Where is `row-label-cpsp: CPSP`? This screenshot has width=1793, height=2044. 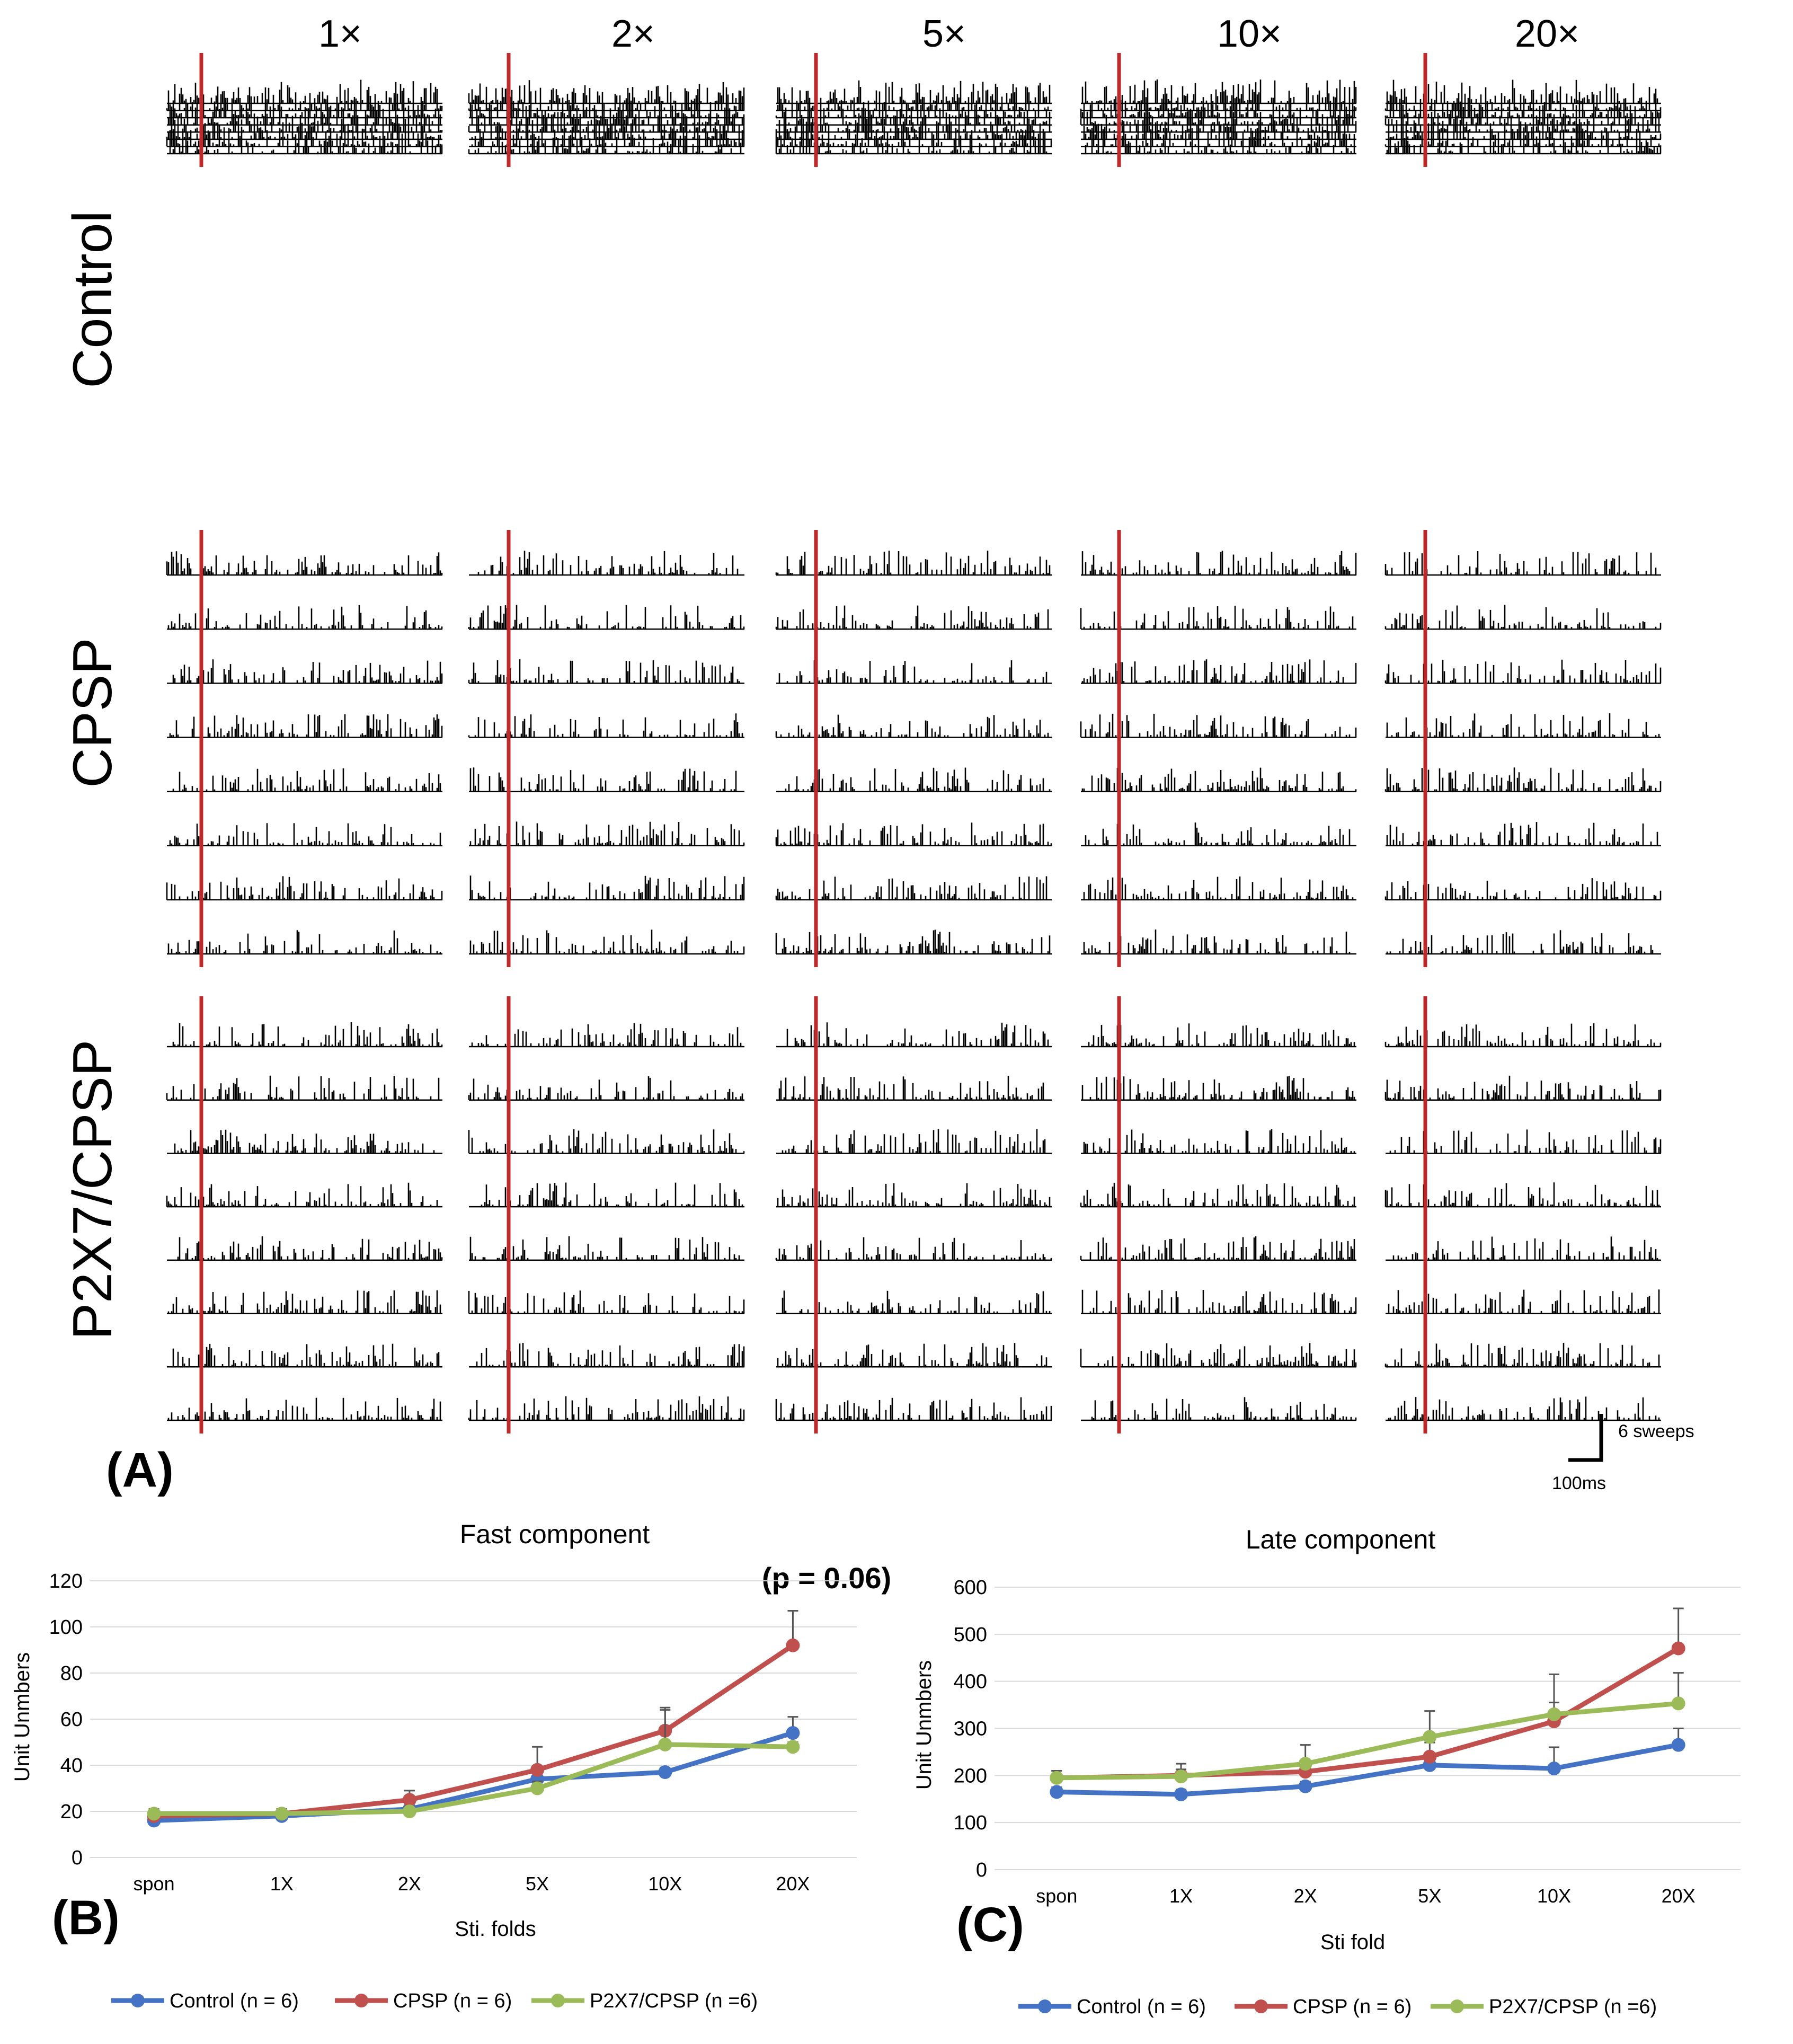 row-label-cpsp: CPSP is located at coordinates (92, 712).